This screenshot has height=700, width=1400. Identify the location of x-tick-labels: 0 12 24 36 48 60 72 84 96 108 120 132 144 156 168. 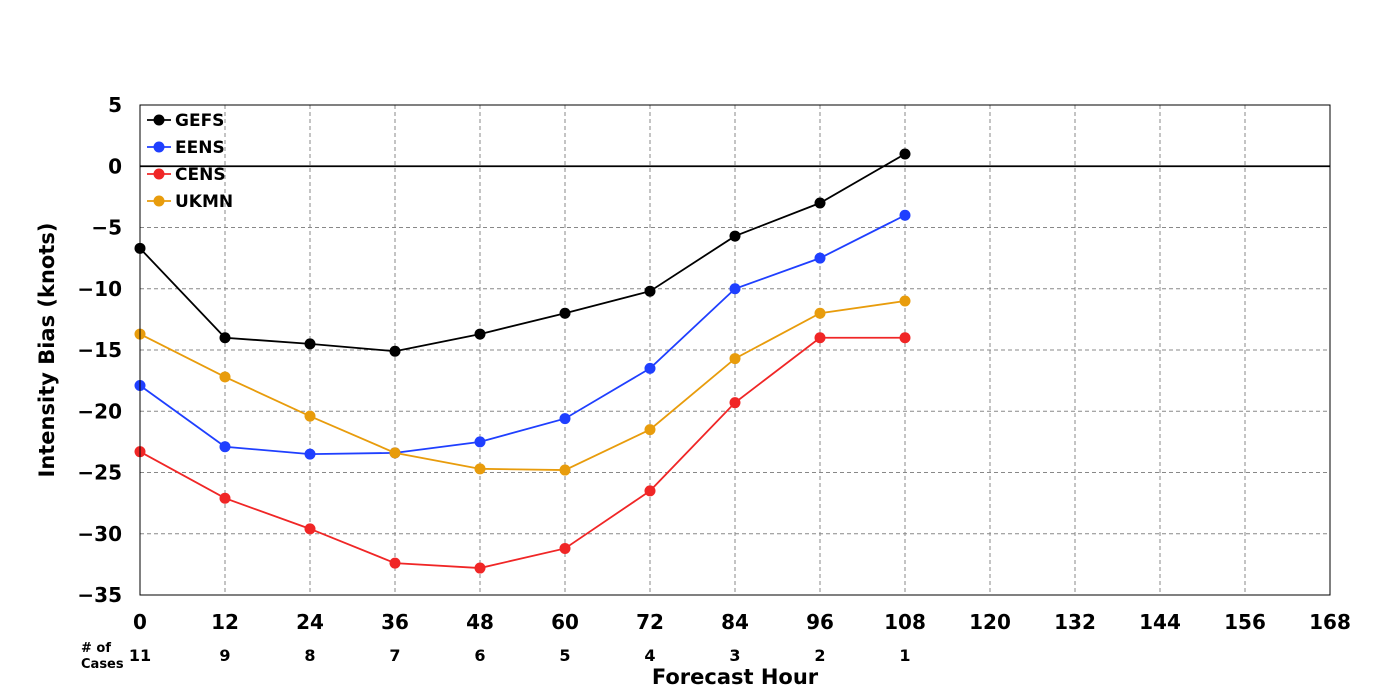
(742, 622).